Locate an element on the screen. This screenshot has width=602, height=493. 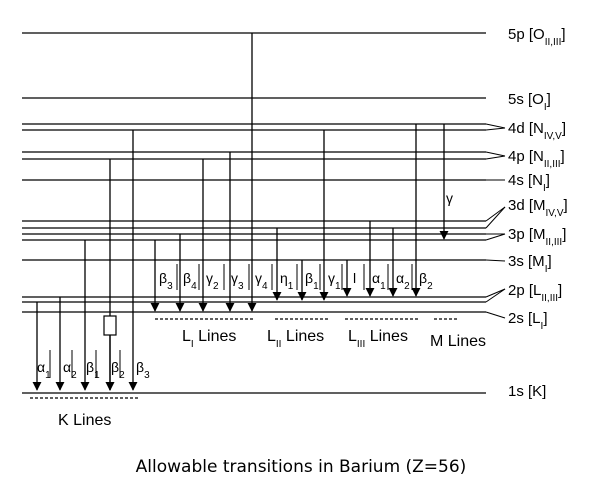
l-transition-label: η1 is located at coordinates (287, 281).